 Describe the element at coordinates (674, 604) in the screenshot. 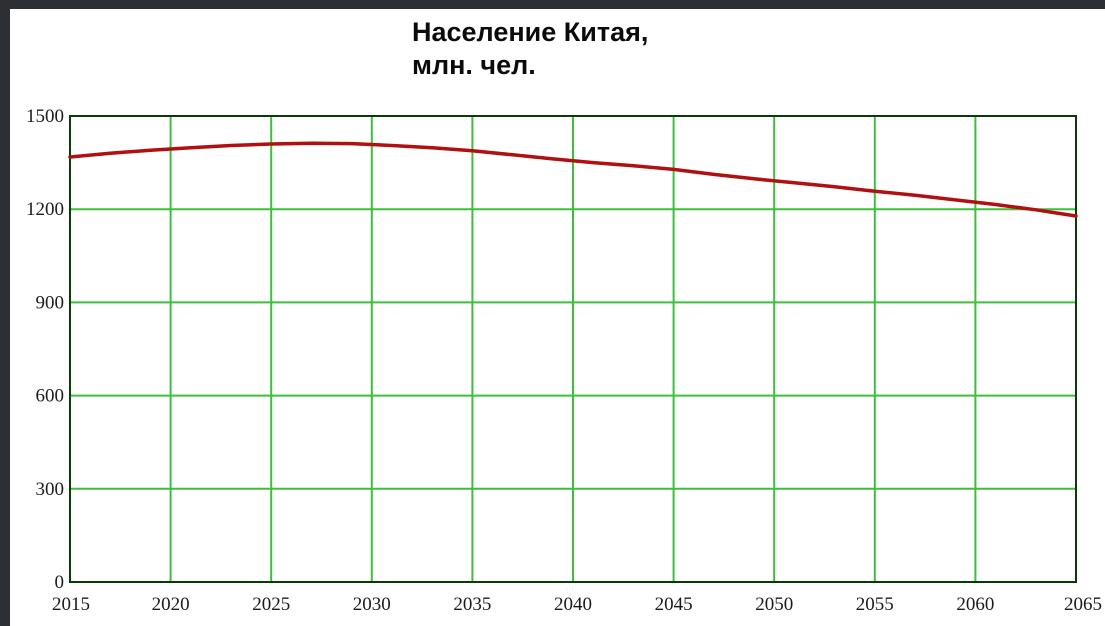

I see `x-tick-label-2045: 2045` at that location.